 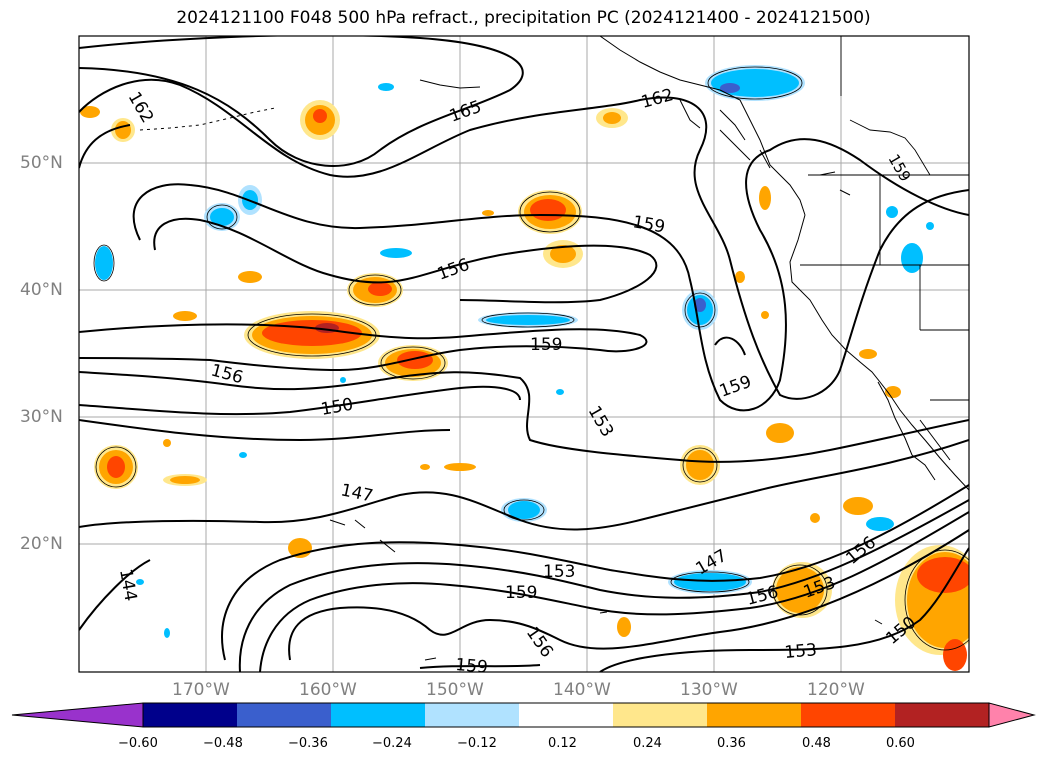 What do you see at coordinates (357, 493) in the screenshot?
I see `contour-label: 147` at bounding box center [357, 493].